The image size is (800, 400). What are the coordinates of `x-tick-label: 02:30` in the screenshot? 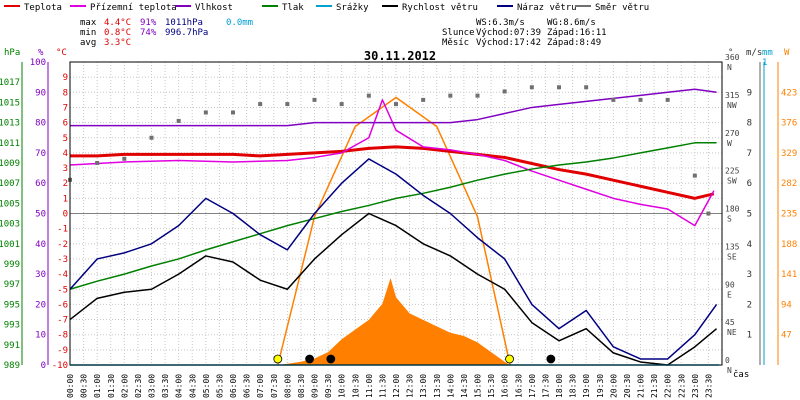 It's located at (138, 386).